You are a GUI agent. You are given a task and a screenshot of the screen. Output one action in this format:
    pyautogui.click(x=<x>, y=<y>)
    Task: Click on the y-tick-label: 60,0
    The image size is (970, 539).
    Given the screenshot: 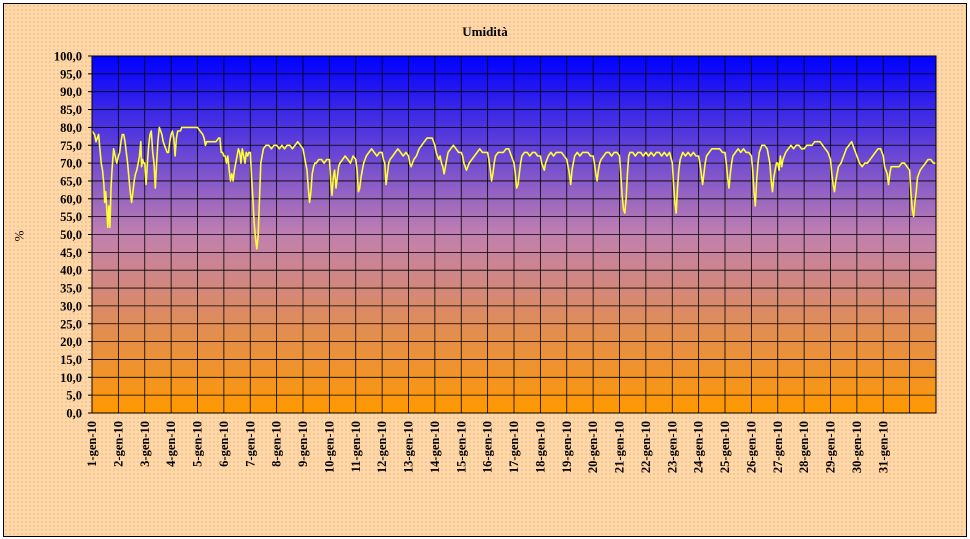 What is the action you would take?
    pyautogui.click(x=71, y=199)
    